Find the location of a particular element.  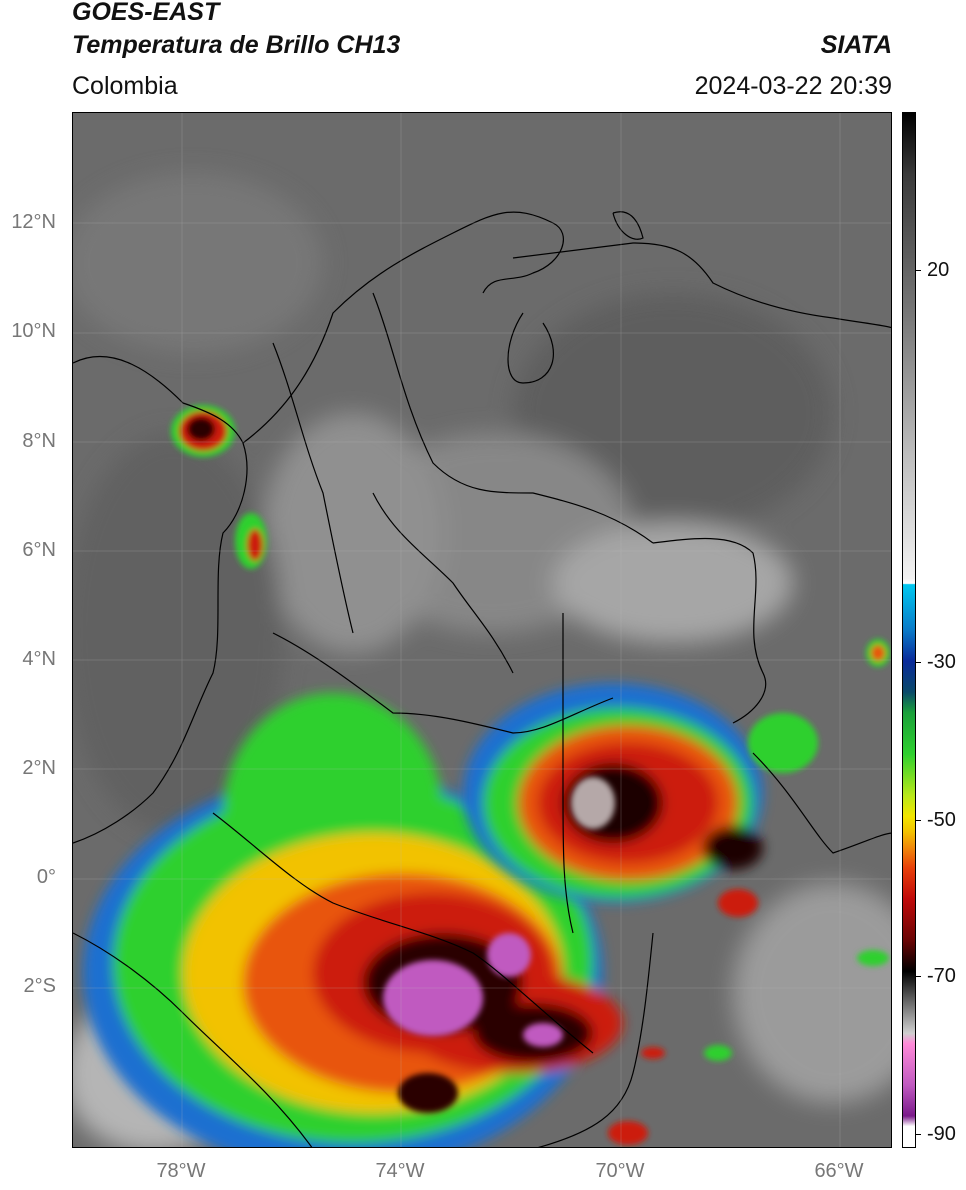

colorbar-label-20: 20 is located at coordinates (938, 270).